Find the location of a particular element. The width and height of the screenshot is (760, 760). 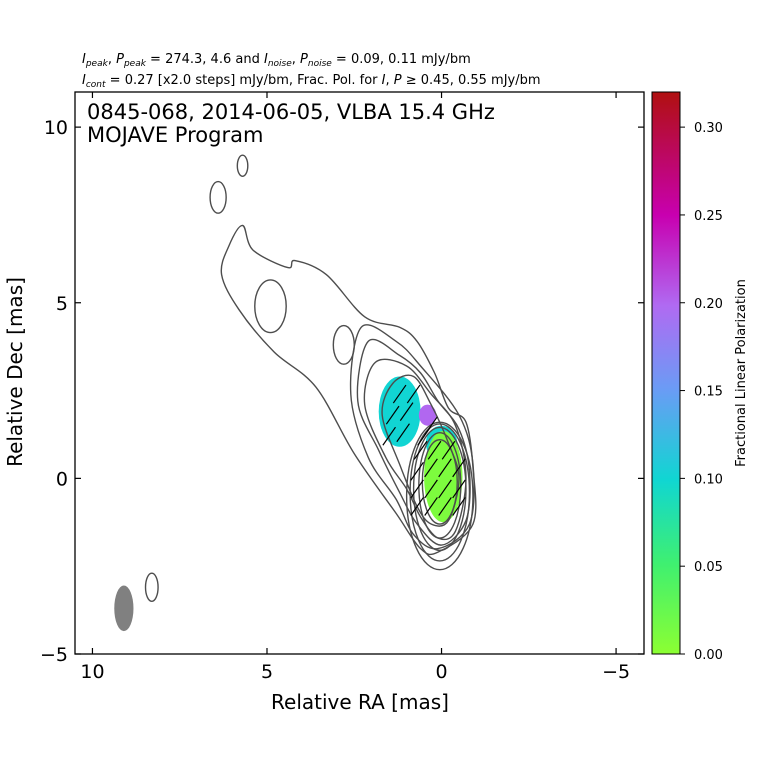

colorbar is located at coordinates (666, 373).